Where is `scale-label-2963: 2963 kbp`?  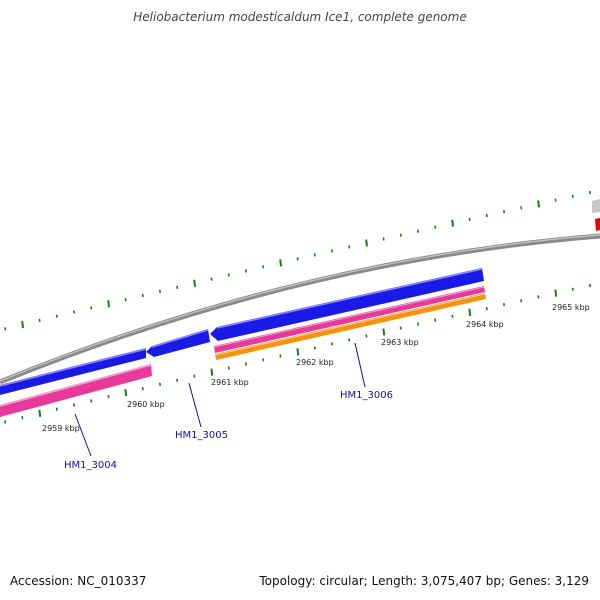 scale-label-2963: 2963 kbp is located at coordinates (400, 342).